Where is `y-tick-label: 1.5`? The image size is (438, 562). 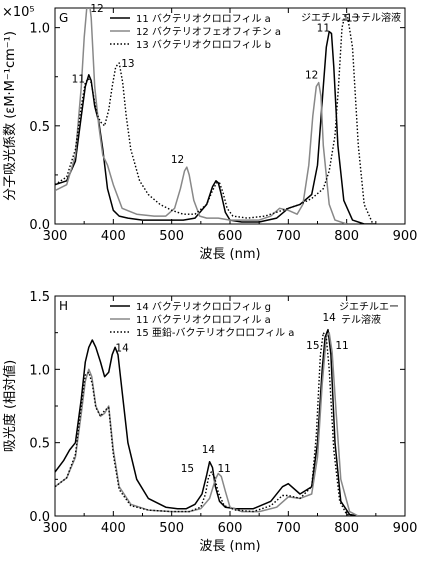
y-tick-label: 1.5 is located at coordinates (39, 297).